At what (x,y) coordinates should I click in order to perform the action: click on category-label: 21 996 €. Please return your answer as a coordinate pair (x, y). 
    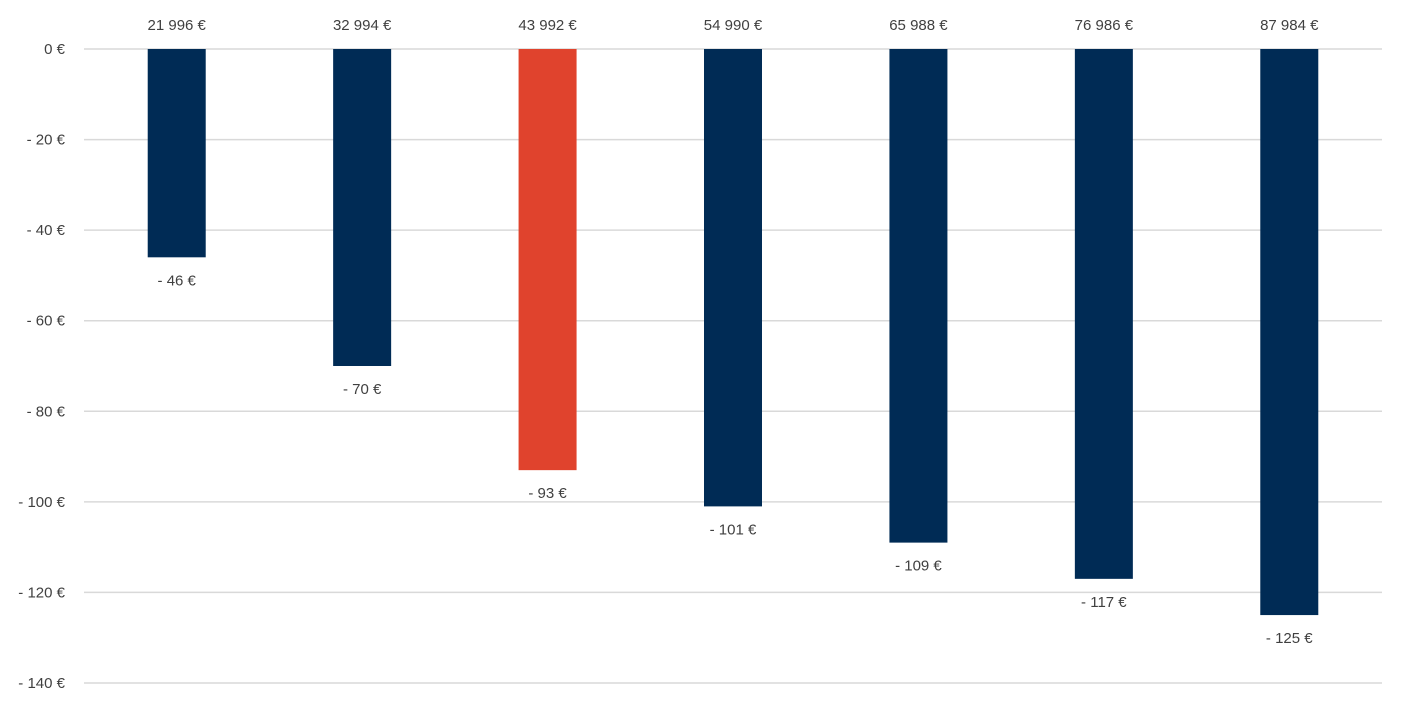
    Looking at the image, I should click on (177, 25).